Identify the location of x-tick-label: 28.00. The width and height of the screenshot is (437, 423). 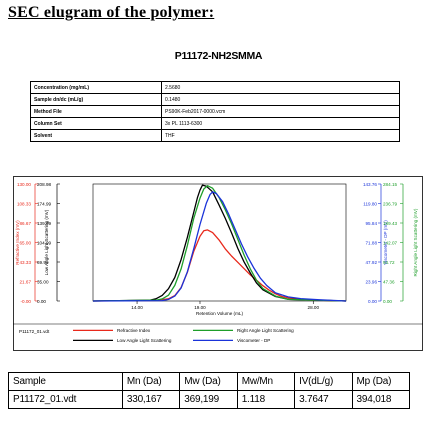
(314, 307).